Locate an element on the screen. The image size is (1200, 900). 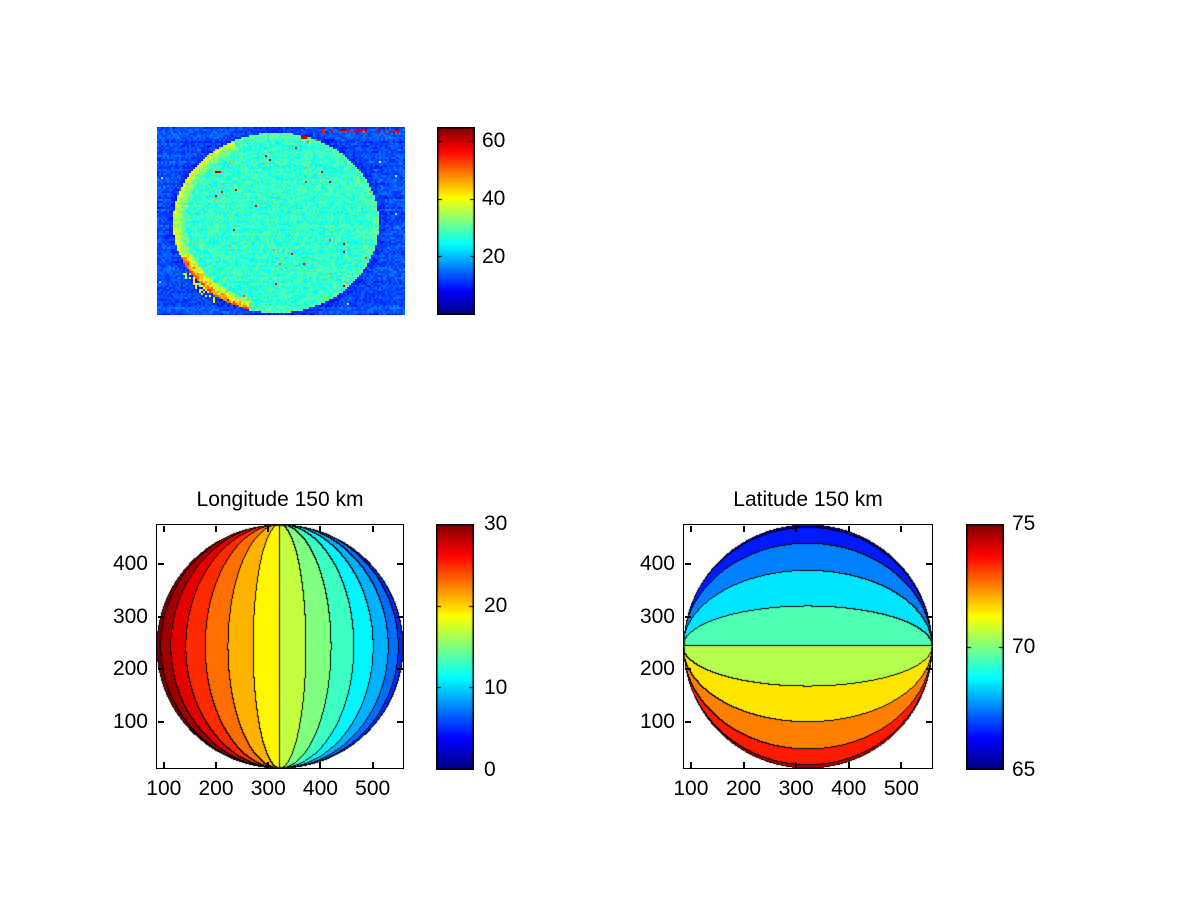
longitude-y-tick-label: 300 is located at coordinates (130, 616).